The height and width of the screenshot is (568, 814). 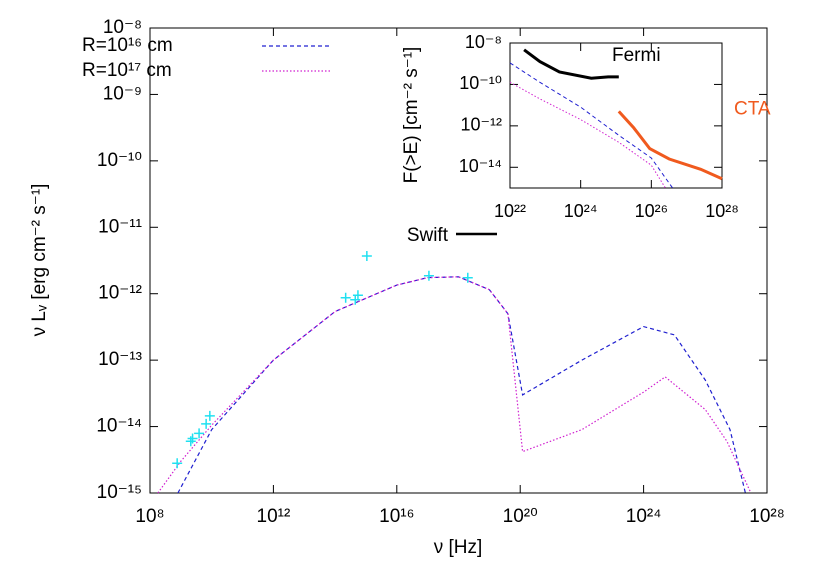 What do you see at coordinates (411, 115) in the screenshot?
I see `inset-y-axis-label: F(>E) [cm⁻² s⁻¹]` at bounding box center [411, 115].